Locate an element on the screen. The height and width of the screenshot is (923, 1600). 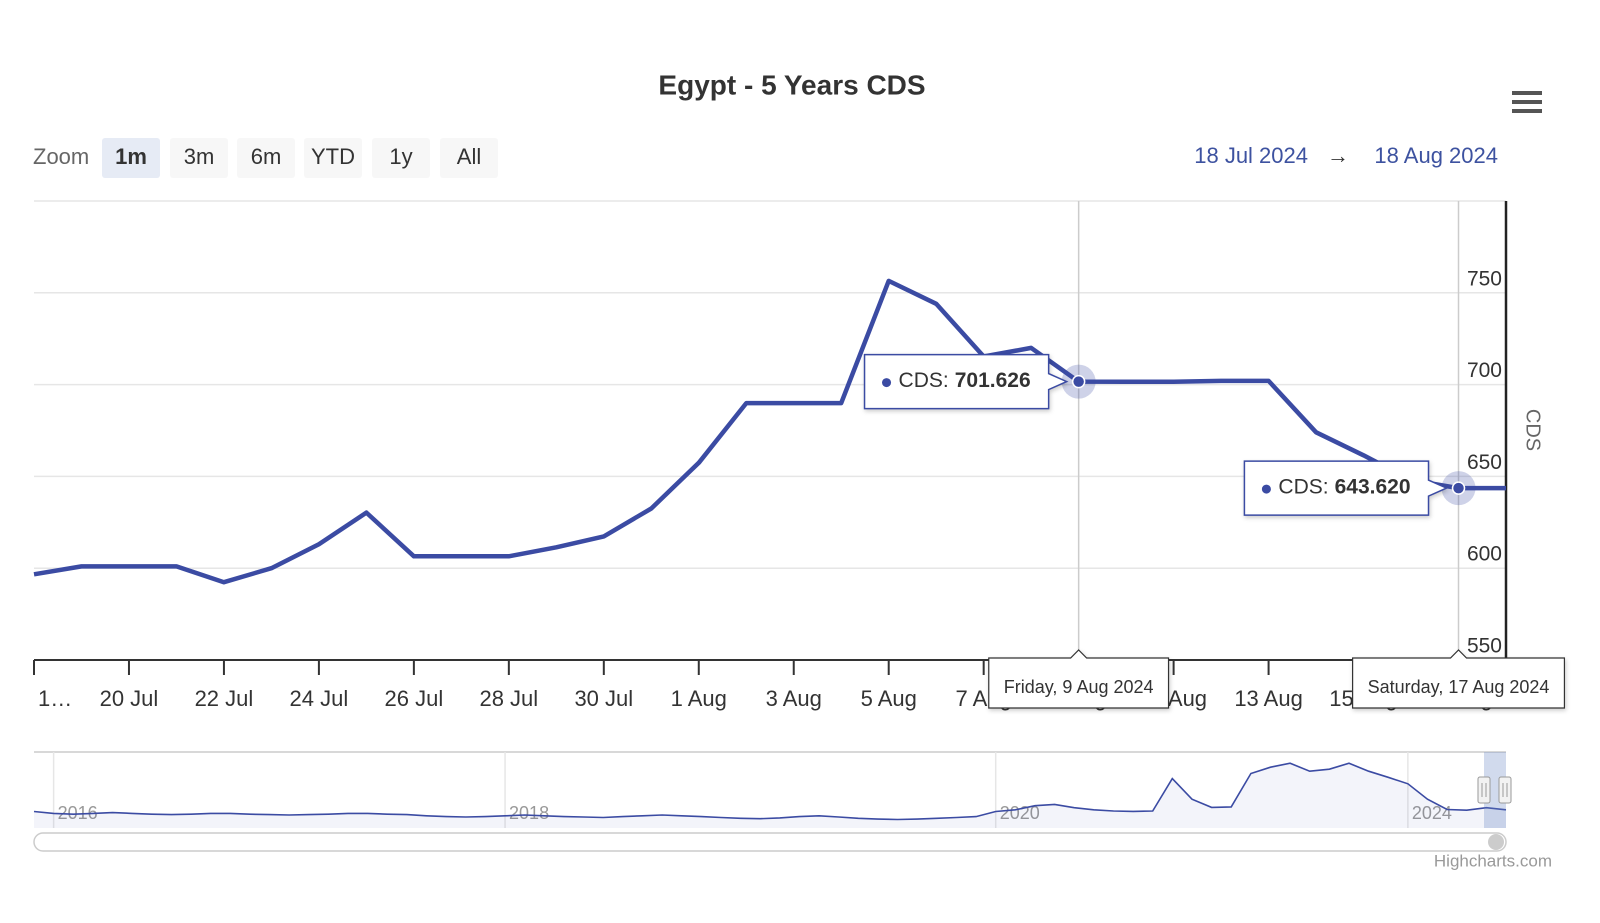
zoom-button-label: 6m is located at coordinates (266, 156).